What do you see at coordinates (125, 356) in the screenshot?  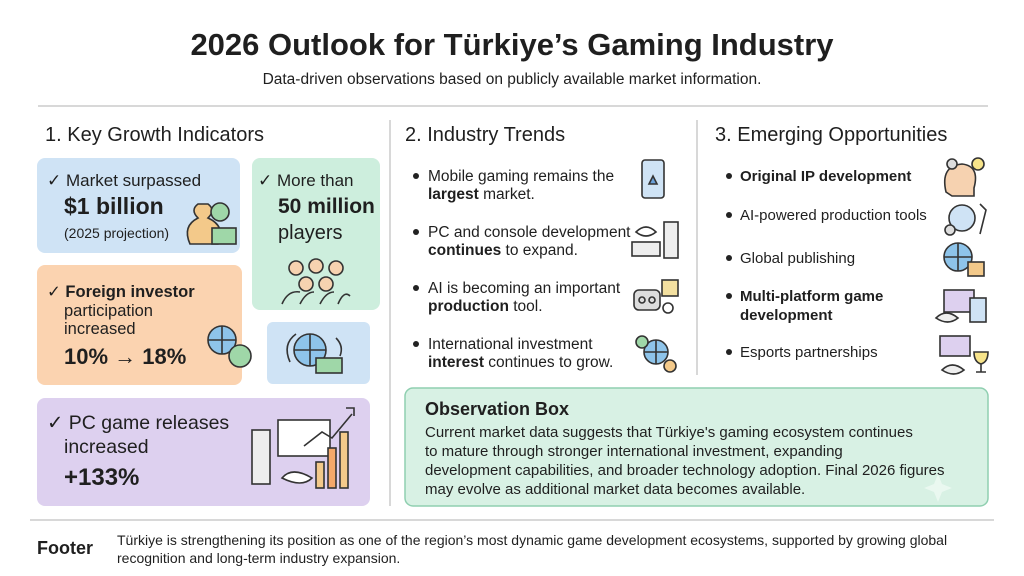 I see `card-value: 10% → 18%` at bounding box center [125, 356].